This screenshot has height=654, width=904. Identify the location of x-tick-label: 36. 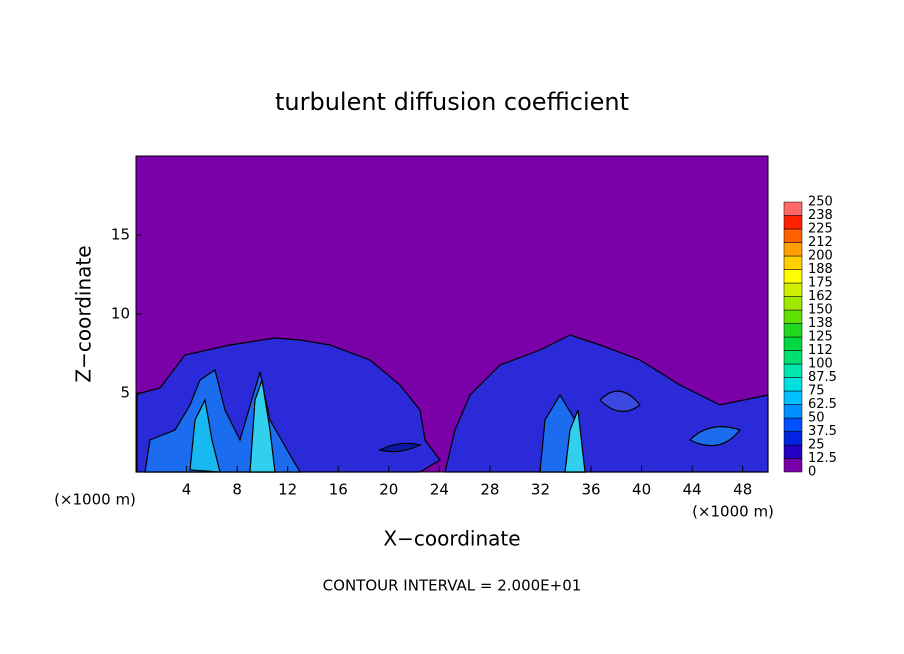
(590, 490).